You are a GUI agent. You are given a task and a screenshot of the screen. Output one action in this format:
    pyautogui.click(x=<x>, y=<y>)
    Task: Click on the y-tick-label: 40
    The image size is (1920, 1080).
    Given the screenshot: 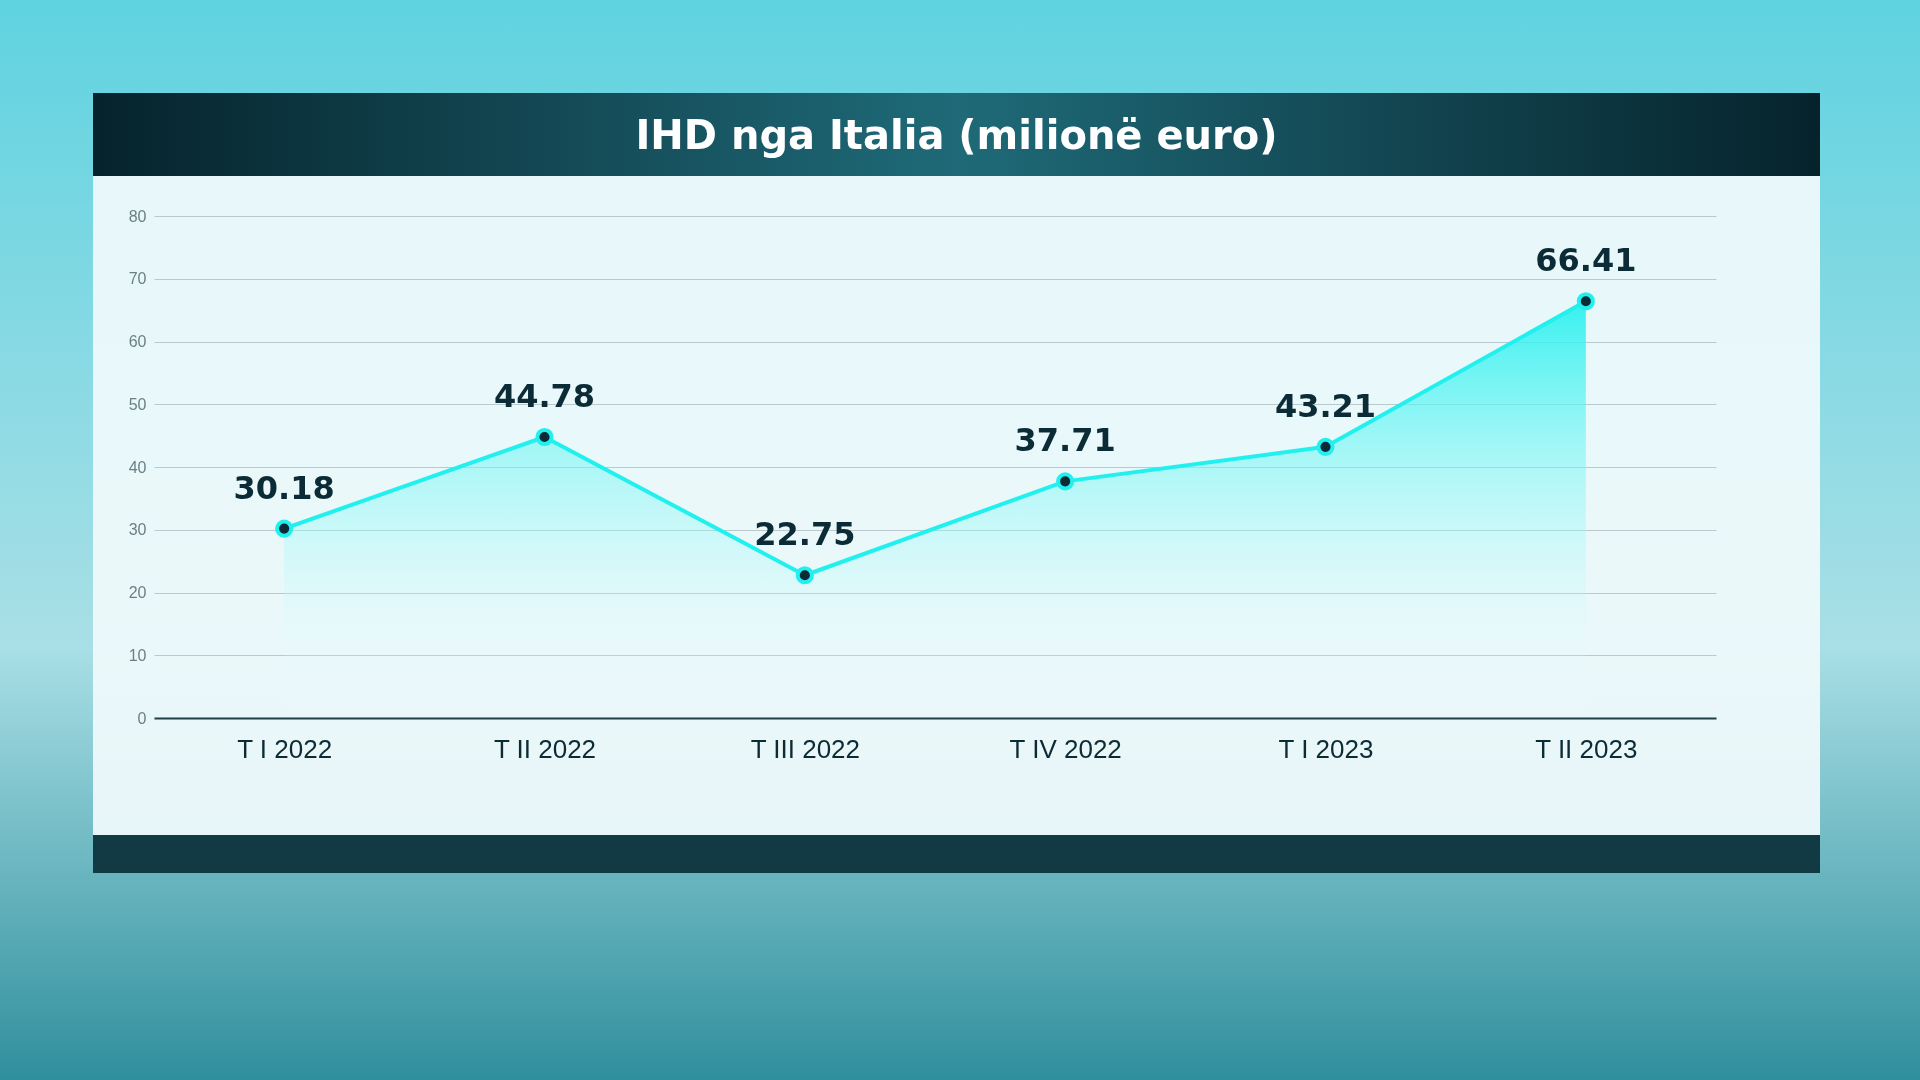 What is the action you would take?
    pyautogui.click(x=137, y=467)
    